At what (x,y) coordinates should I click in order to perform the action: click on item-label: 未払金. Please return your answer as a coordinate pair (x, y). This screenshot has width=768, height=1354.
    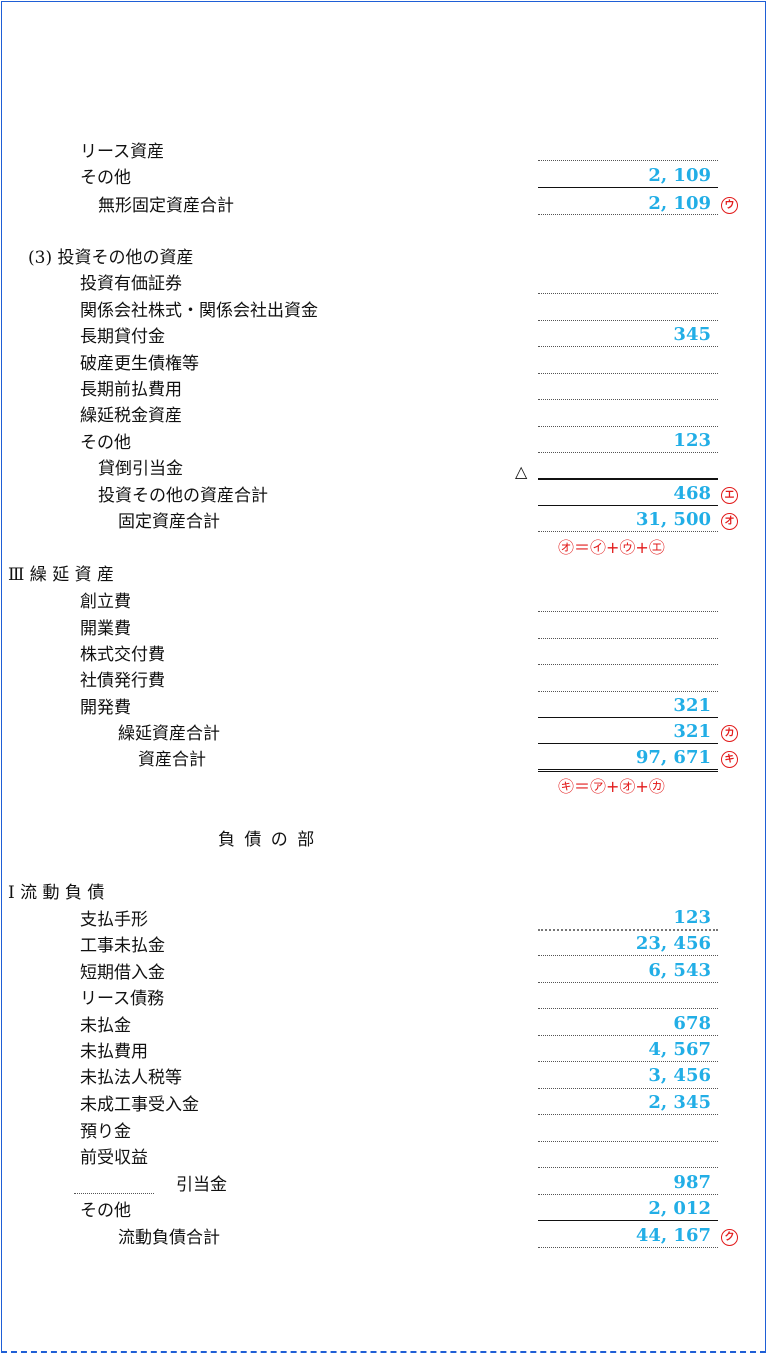
    Looking at the image, I should click on (105, 1026).